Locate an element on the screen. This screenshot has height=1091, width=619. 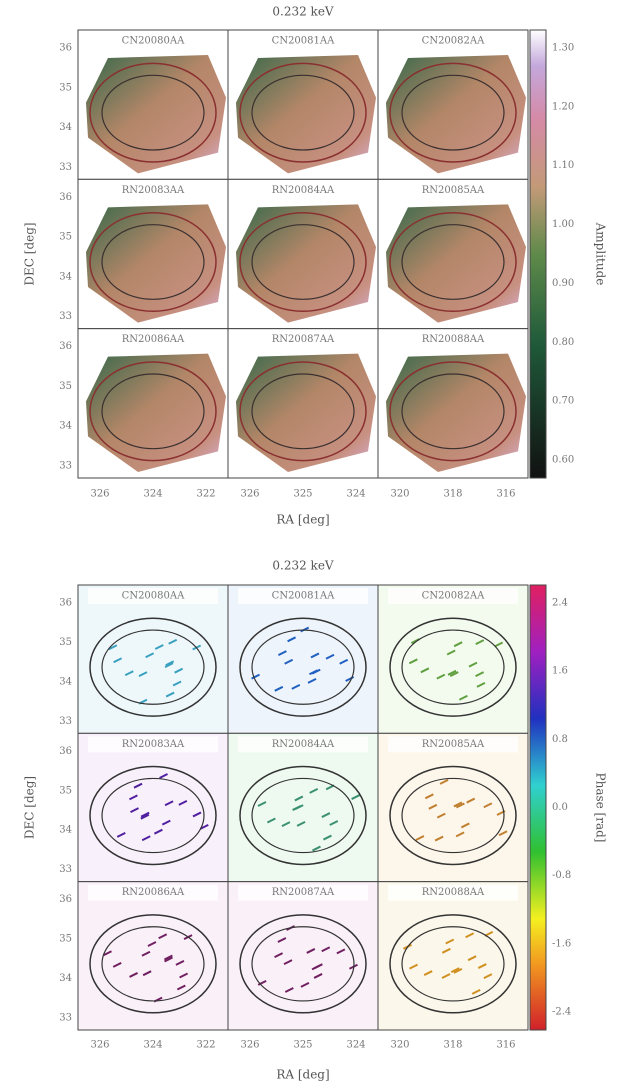
colorbar-tick-label: 2.4 is located at coordinates (560, 603).